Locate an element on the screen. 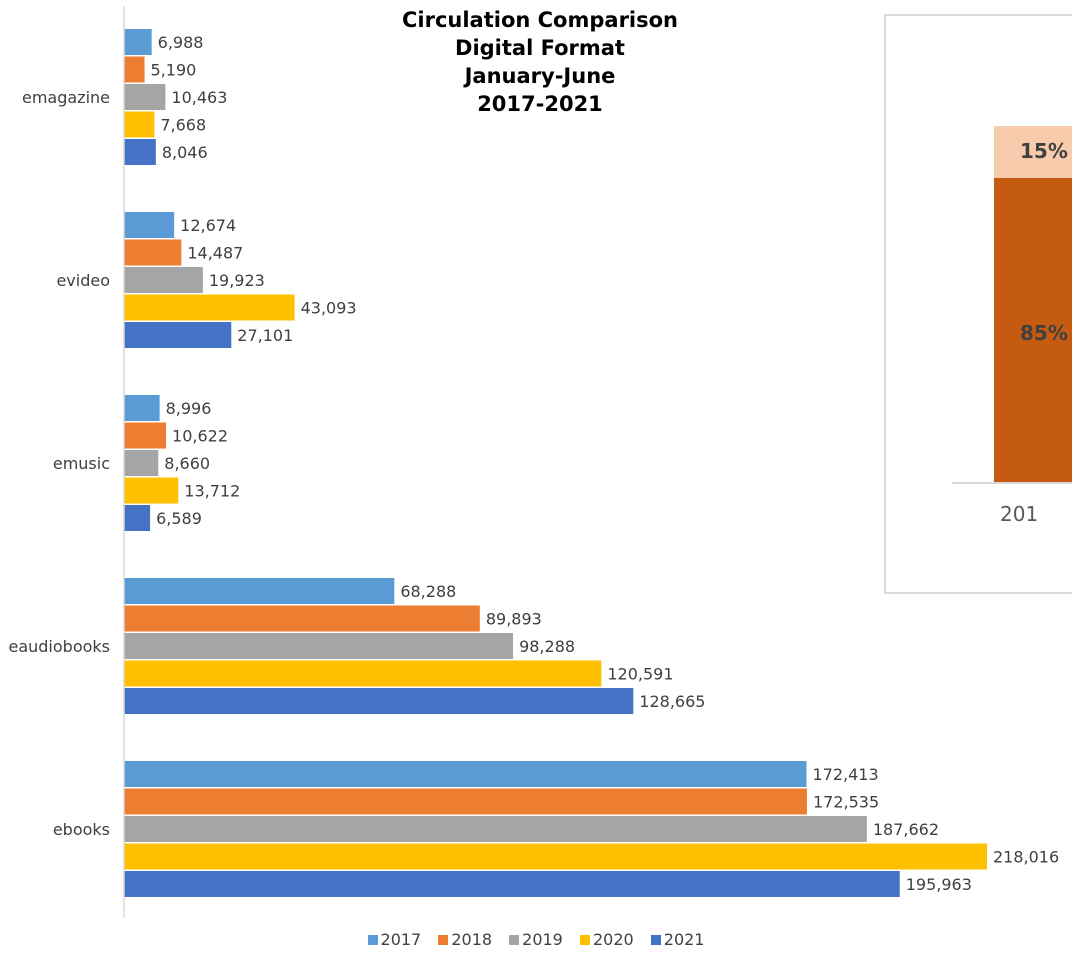 Image resolution: width=1072 pixels, height=976 pixels. data-label-ebooks-2020: 218,016 is located at coordinates (1026, 857).